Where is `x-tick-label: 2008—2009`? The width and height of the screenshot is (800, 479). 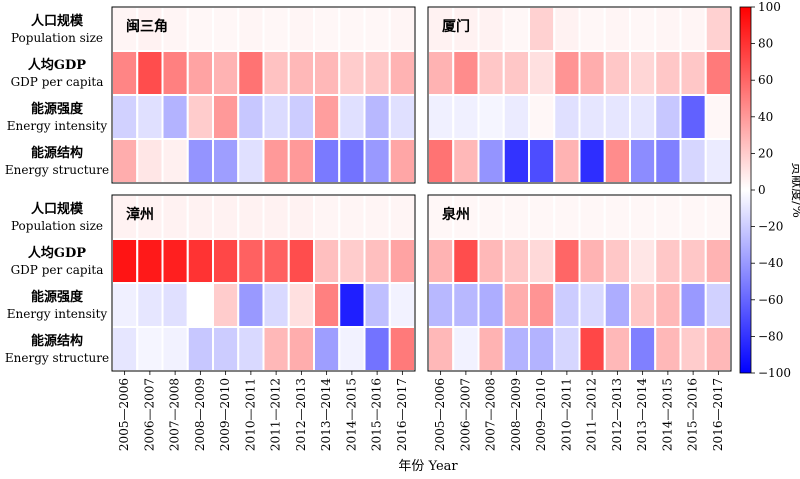
x-tick-label: 2008—2009 is located at coordinates (516, 414).